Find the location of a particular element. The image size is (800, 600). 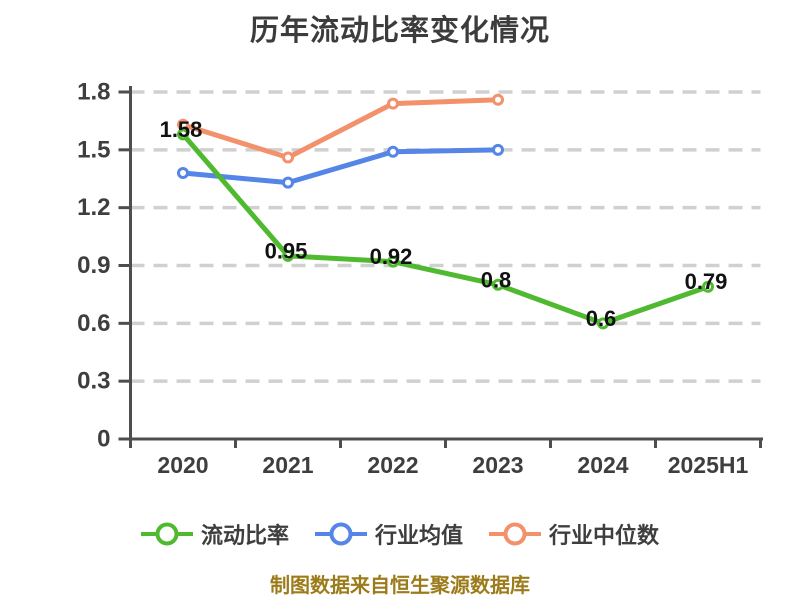

point-value-label: 0.95 is located at coordinates (286, 250).